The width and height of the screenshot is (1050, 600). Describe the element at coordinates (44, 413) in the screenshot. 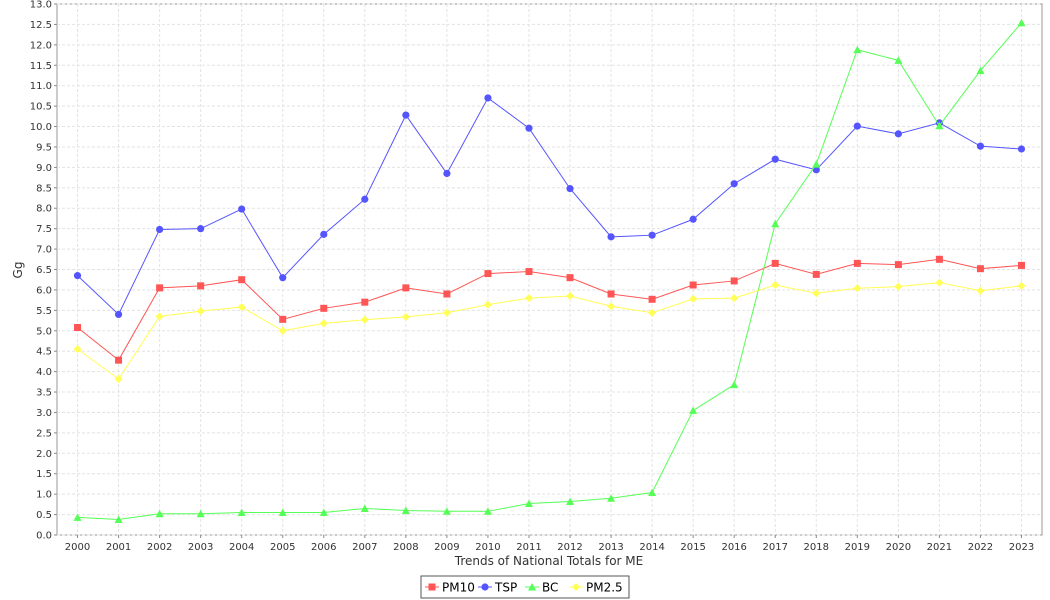

I see `y-tick-label: 3.0` at that location.